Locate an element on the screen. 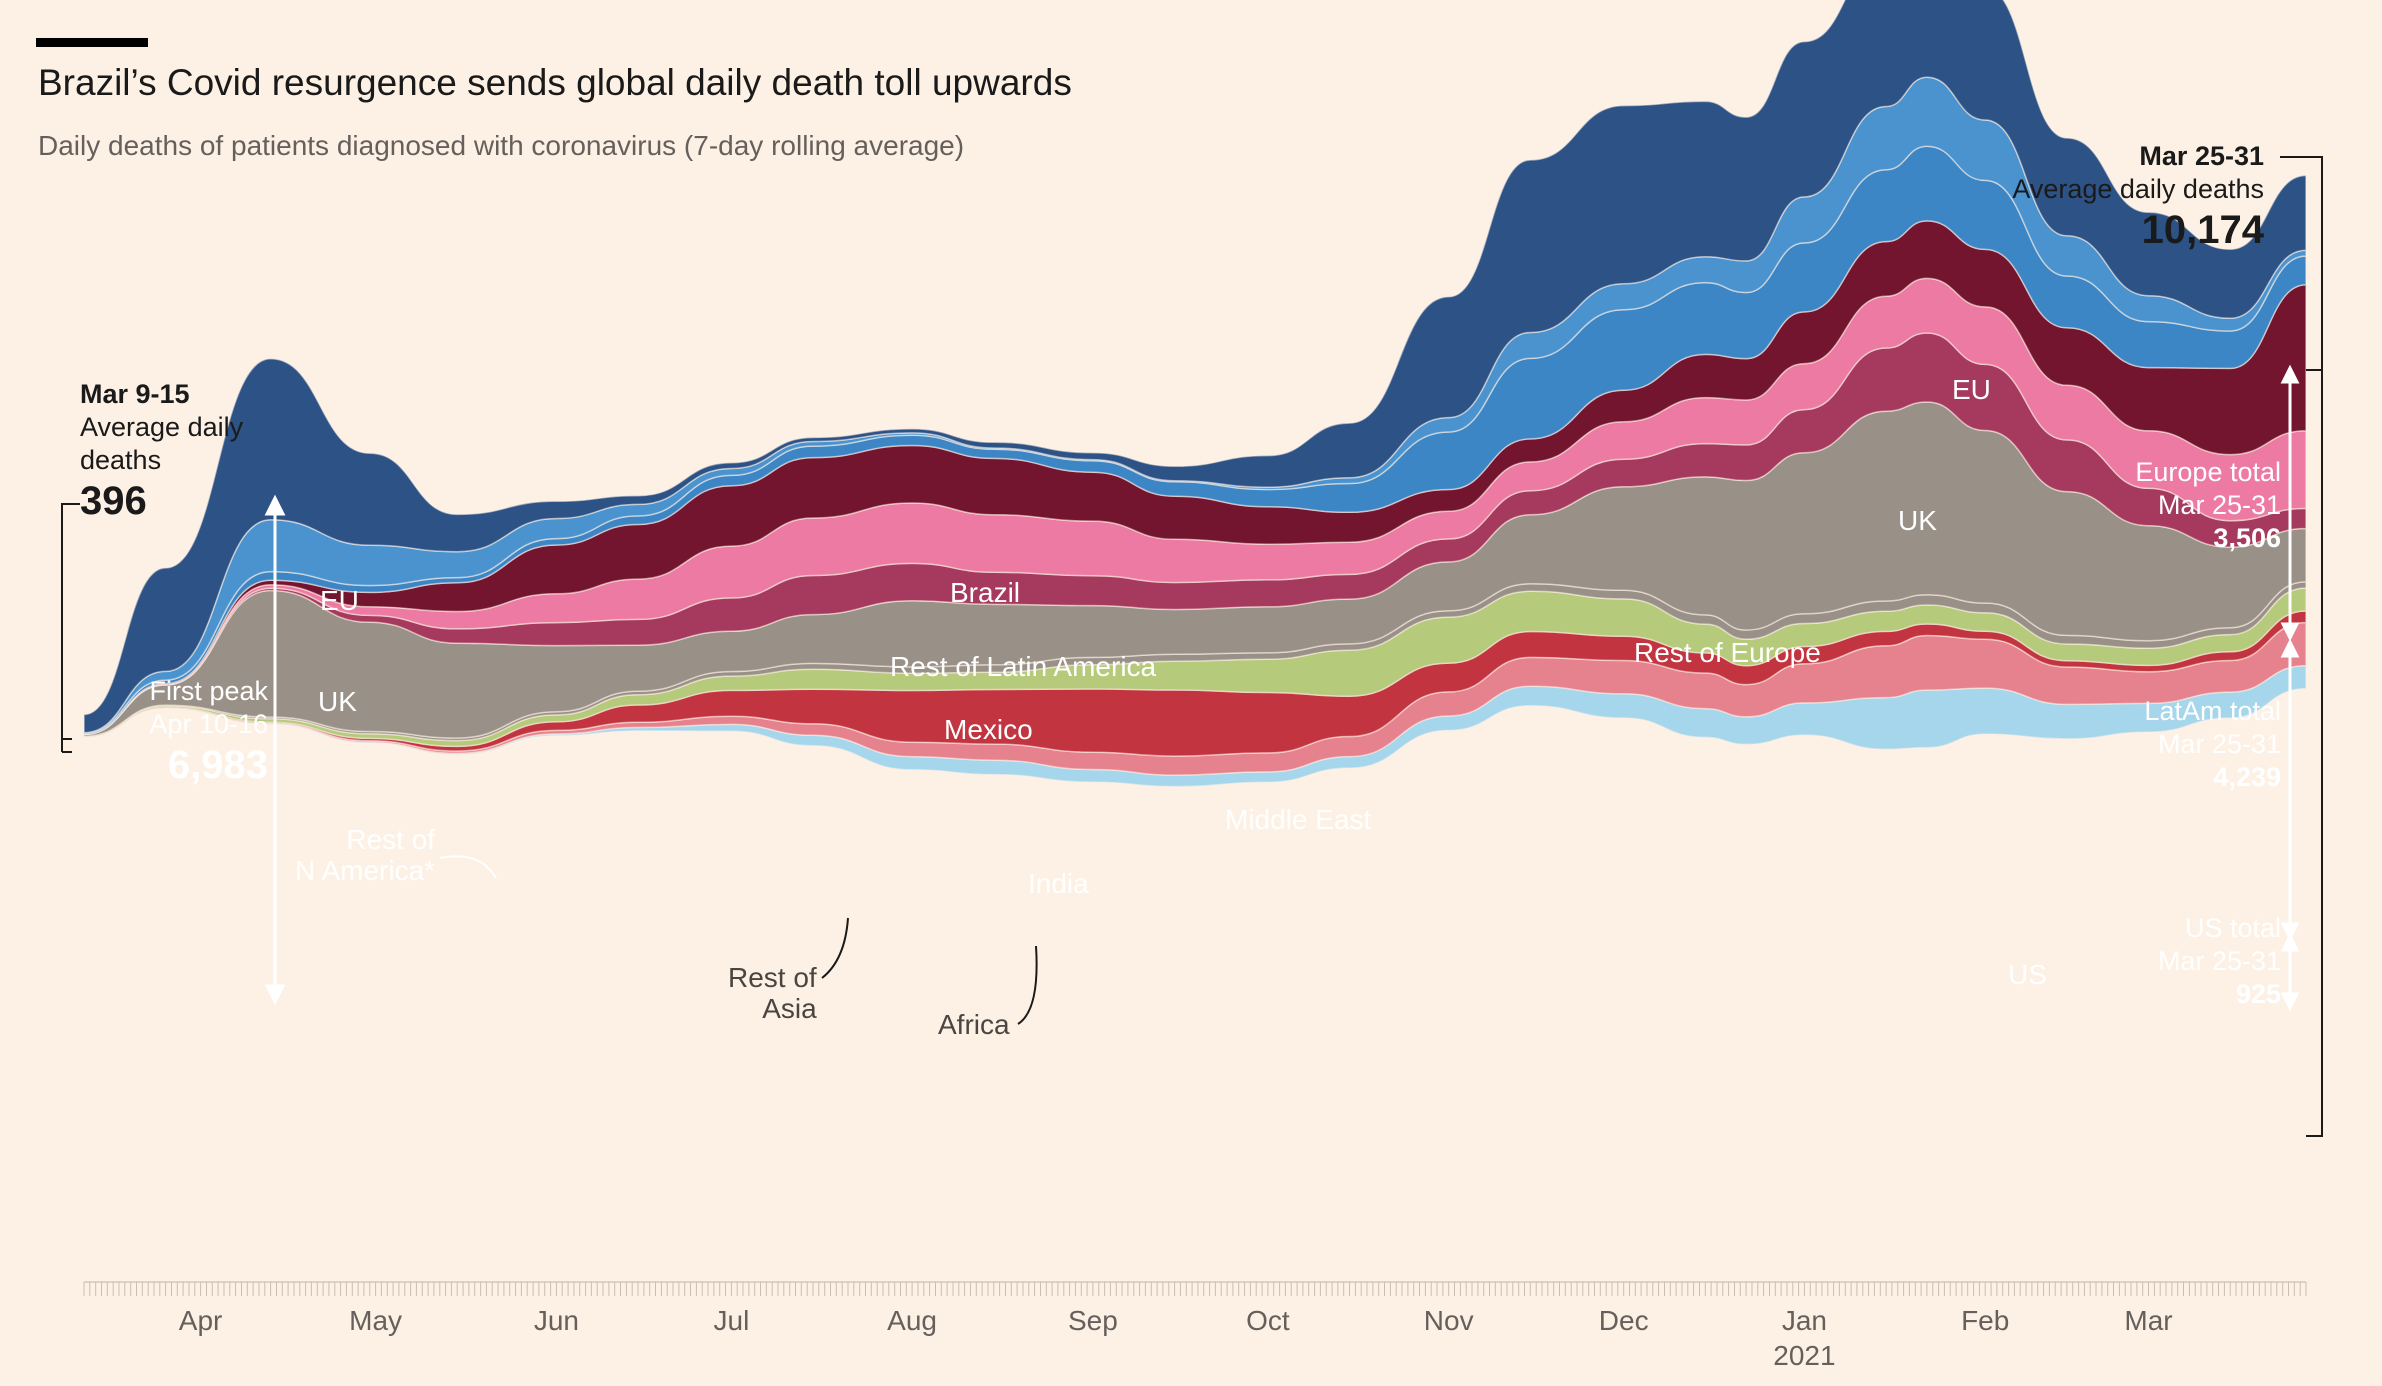 Image resolution: width=2382 pixels, height=1386 pixels. start-label-2: deaths is located at coordinates (121, 460).